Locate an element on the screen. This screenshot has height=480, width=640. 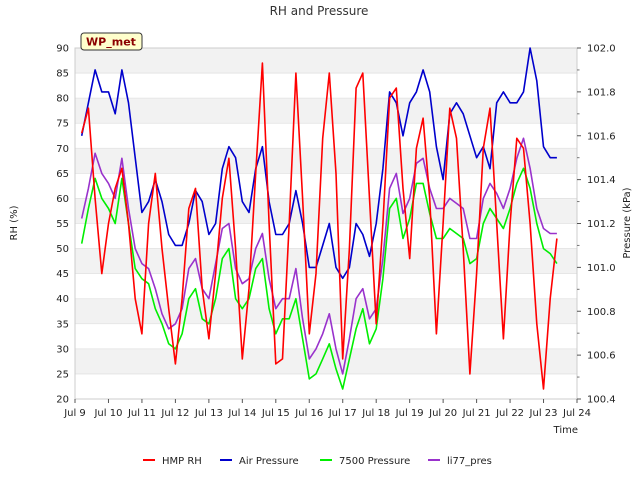
x-tick-label: Jul 12 is located at coordinates (174, 413).